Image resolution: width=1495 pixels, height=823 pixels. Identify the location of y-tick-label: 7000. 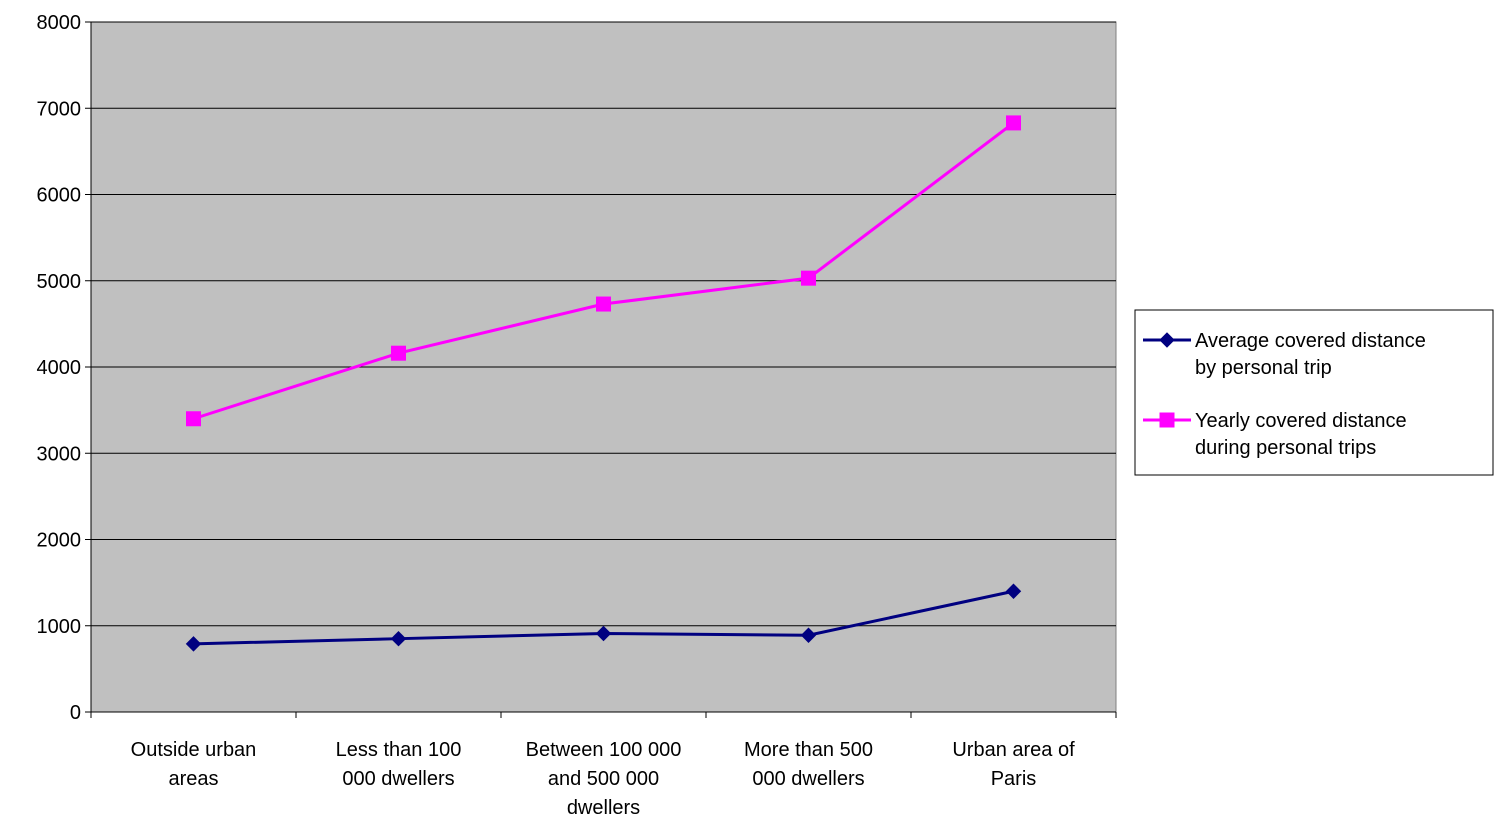
(59, 109).